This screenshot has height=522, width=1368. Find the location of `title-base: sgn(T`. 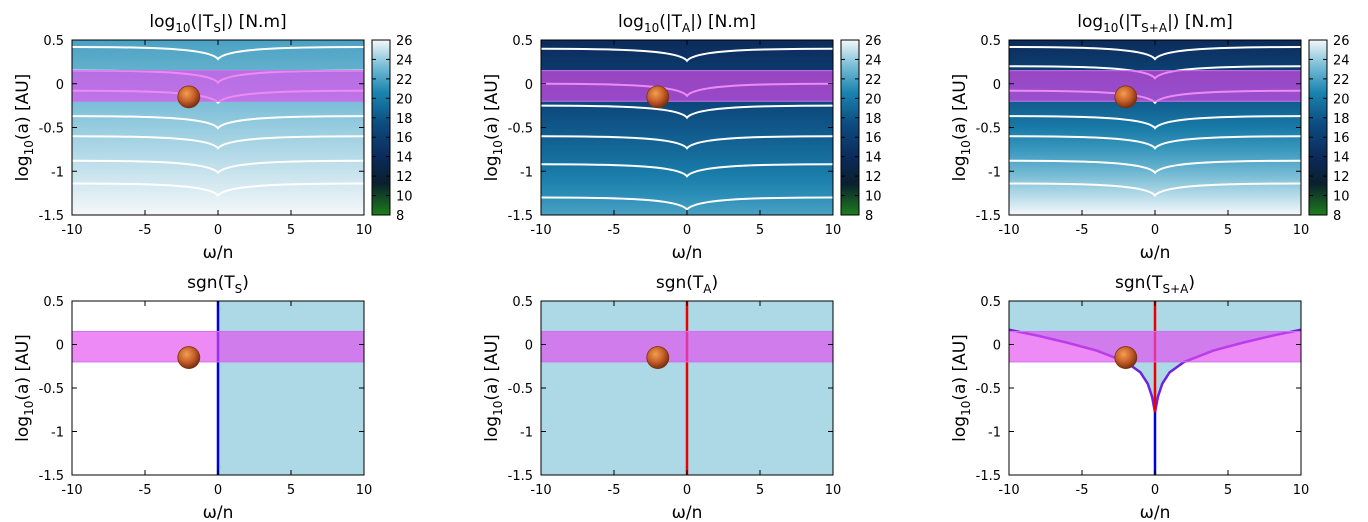

title-base: sgn(T is located at coordinates (680, 283).